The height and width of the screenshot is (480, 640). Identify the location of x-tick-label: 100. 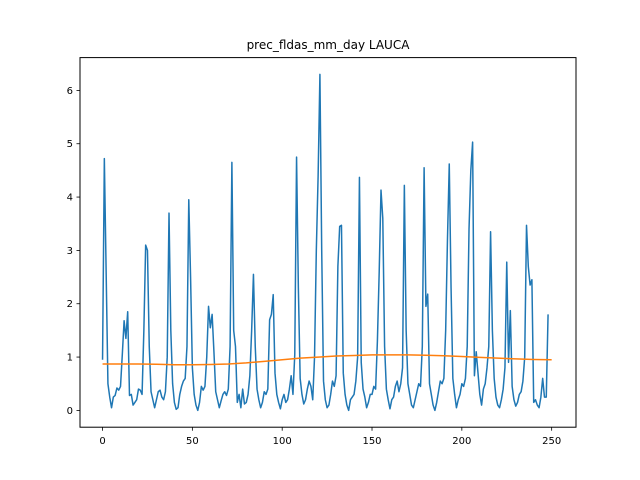
(282, 441).